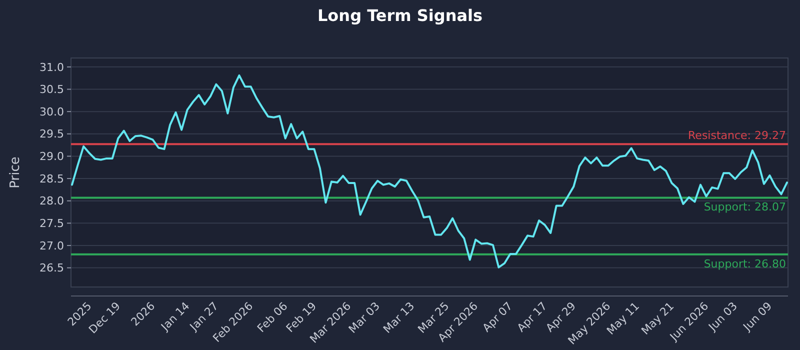  What do you see at coordinates (52, 223) in the screenshot?
I see `y-tick-label: 27.5` at bounding box center [52, 223].